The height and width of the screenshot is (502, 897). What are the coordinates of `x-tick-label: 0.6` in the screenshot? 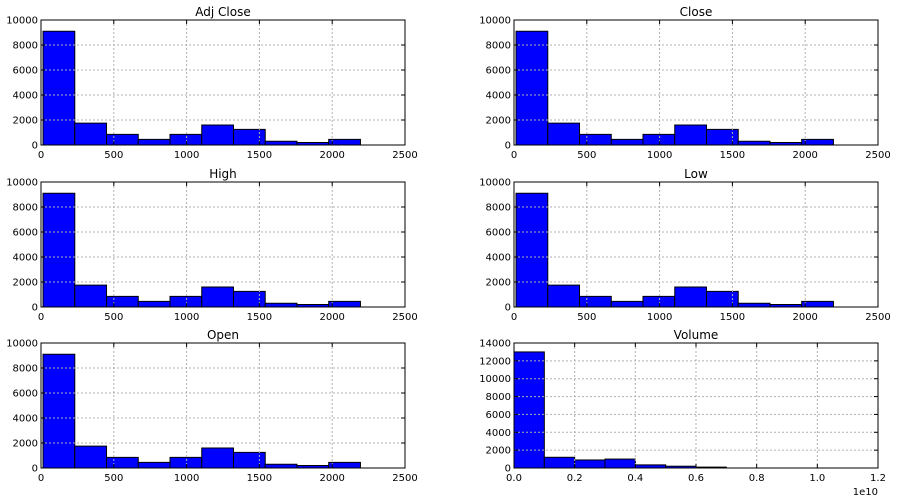 It's located at (696, 478).